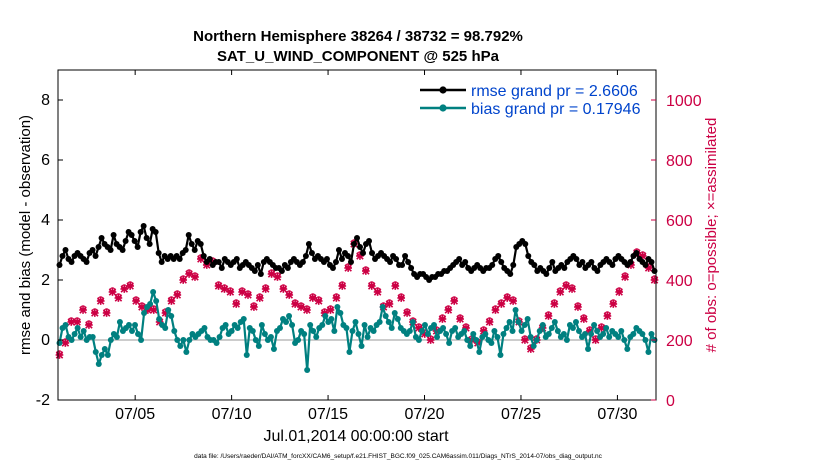  What do you see at coordinates (43, 400) in the screenshot?
I see `left-y-tick-label: -2` at bounding box center [43, 400].